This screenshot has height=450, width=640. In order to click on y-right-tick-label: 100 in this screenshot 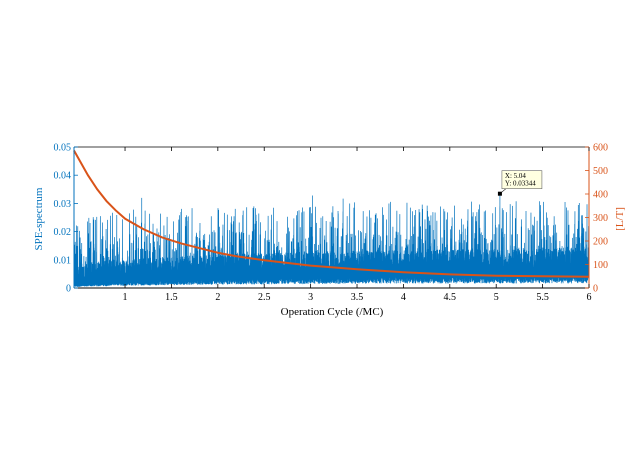, I will do `click(600, 265)`.